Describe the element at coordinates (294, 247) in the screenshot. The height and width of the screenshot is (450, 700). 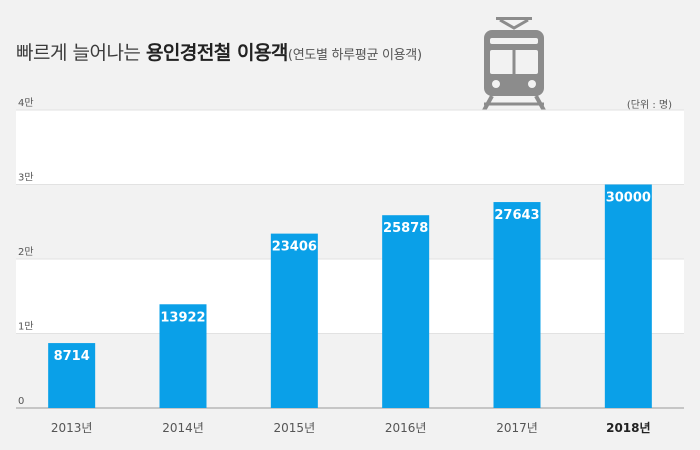
I see `bar-value-label: 23406` at that location.